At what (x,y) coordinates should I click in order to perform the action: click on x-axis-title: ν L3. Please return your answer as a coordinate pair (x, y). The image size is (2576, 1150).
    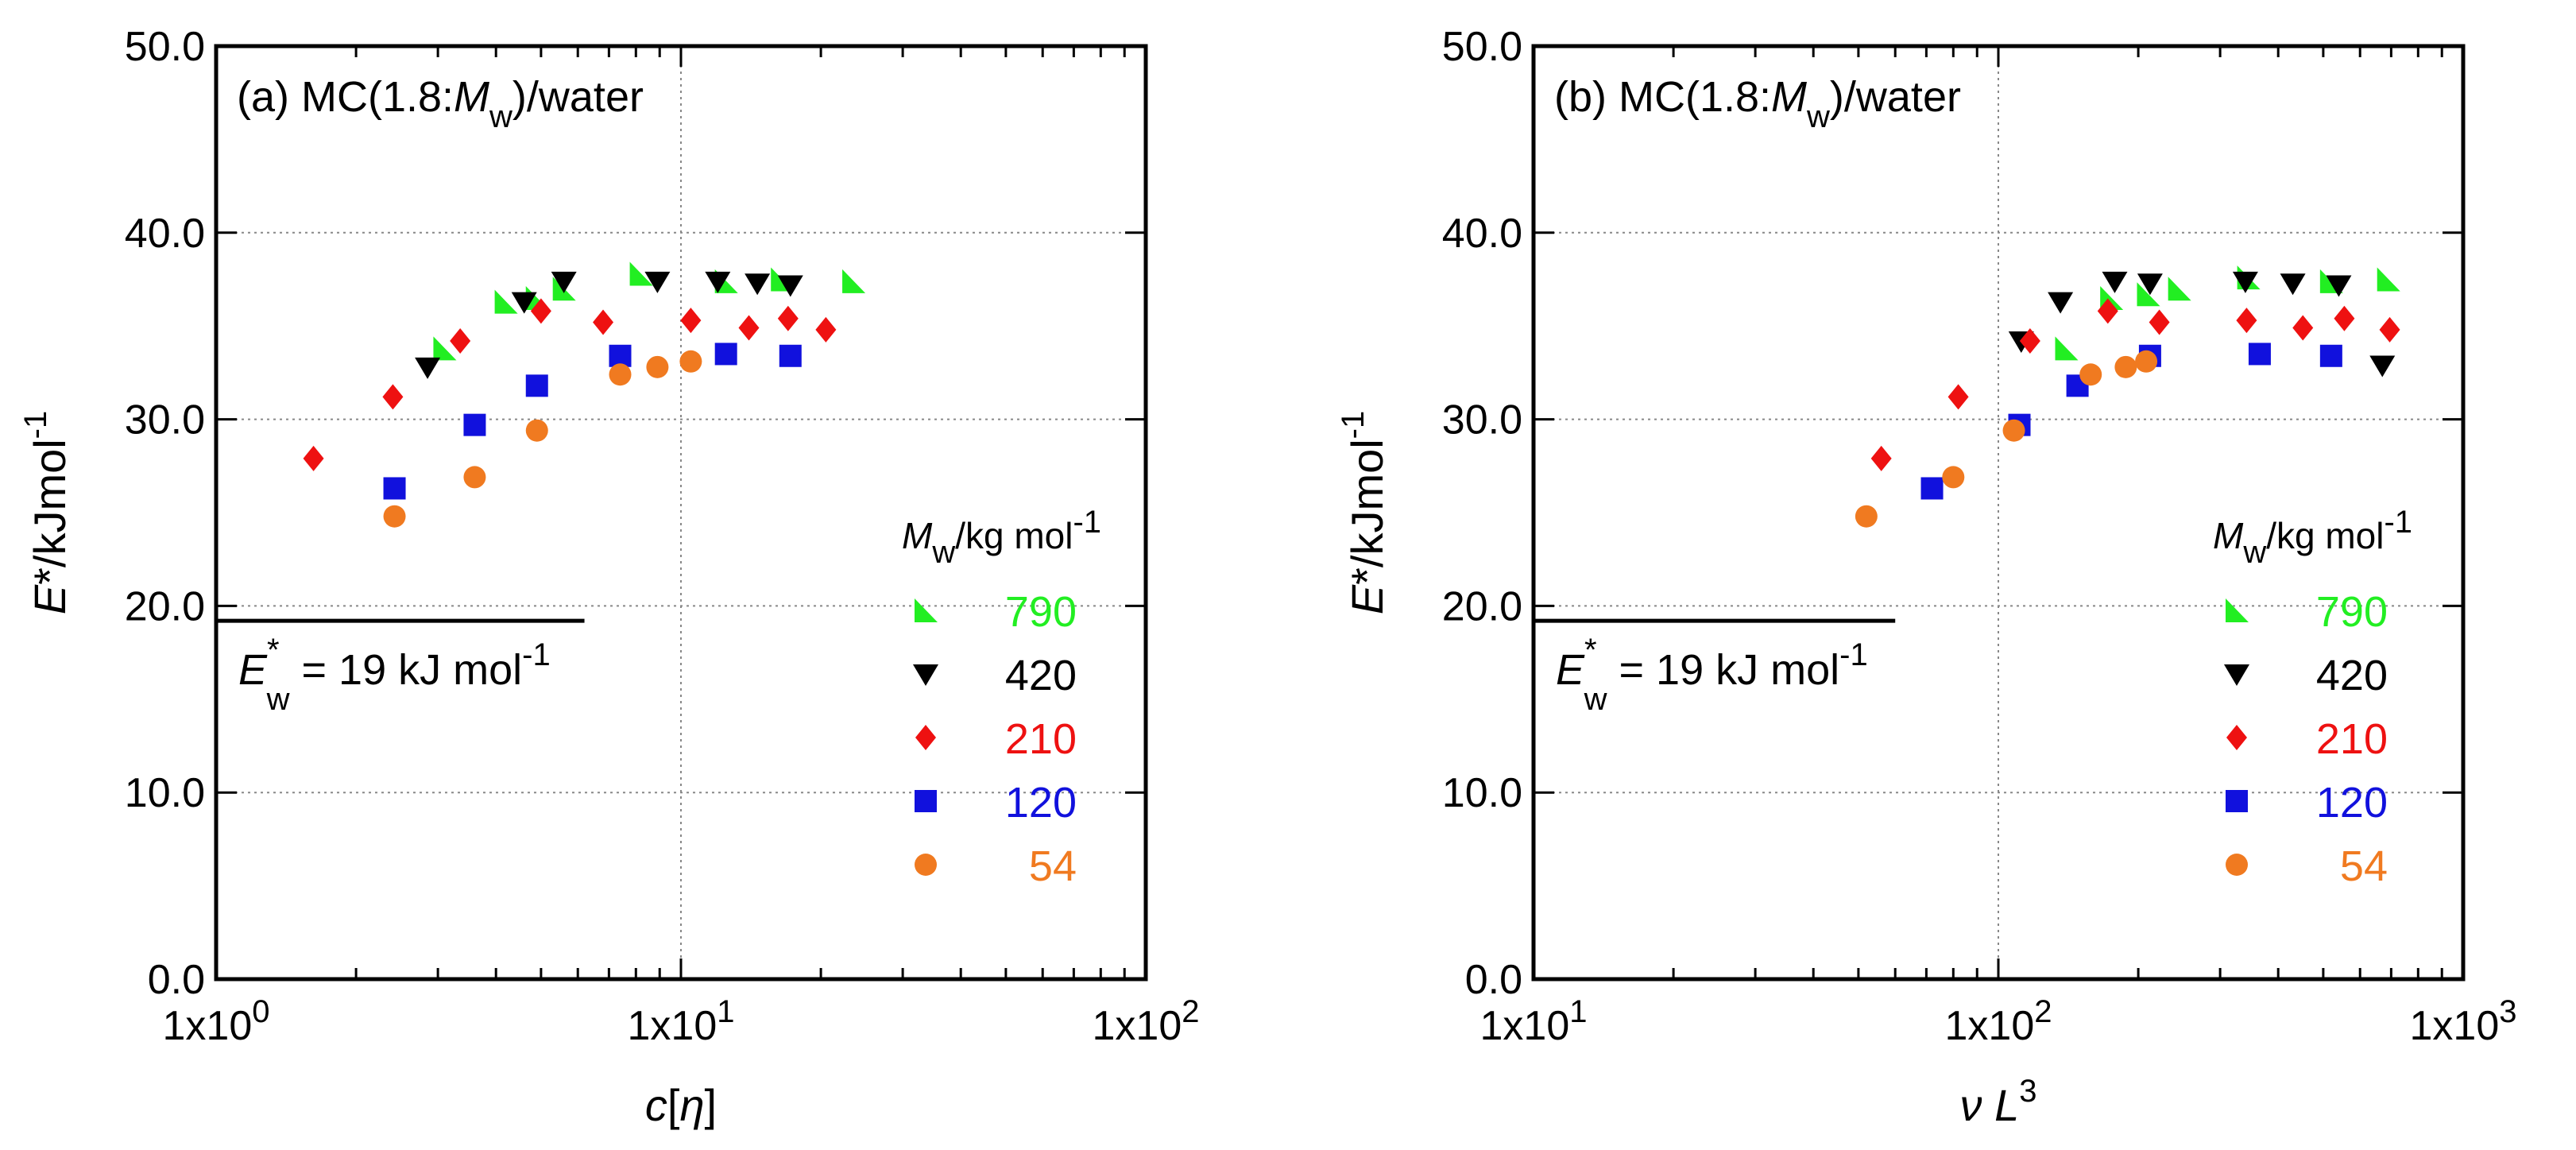
    Looking at the image, I should click on (1999, 1102).